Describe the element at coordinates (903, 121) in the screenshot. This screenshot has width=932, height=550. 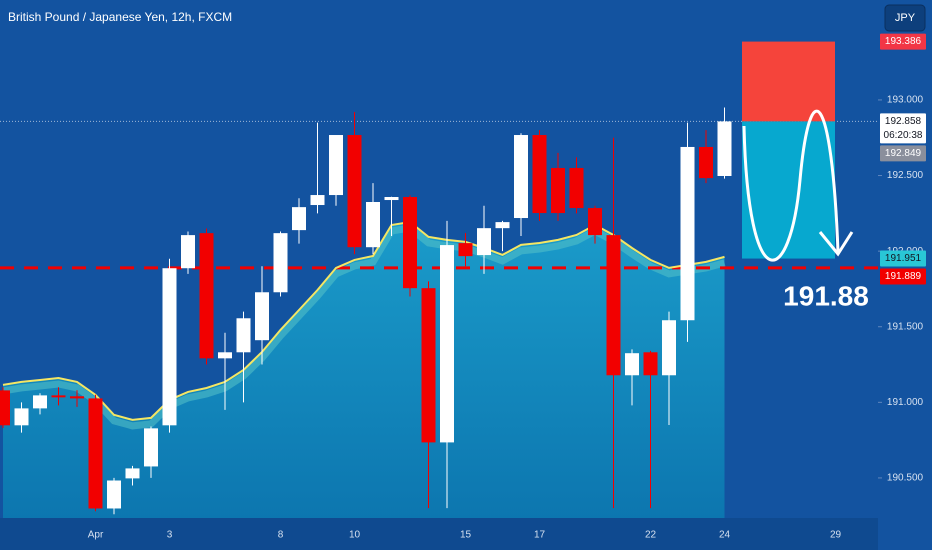
I see `price-label: 192.858` at that location.